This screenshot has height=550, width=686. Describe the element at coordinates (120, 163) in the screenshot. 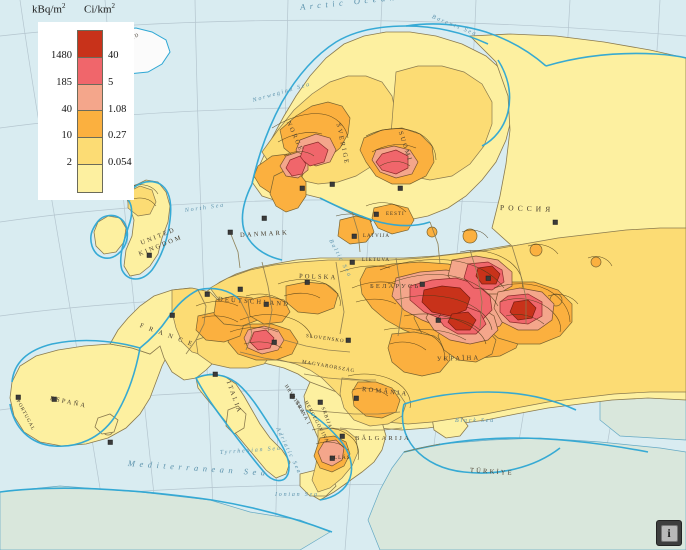

I see `legend-tick-ci-5: 0.054` at that location.